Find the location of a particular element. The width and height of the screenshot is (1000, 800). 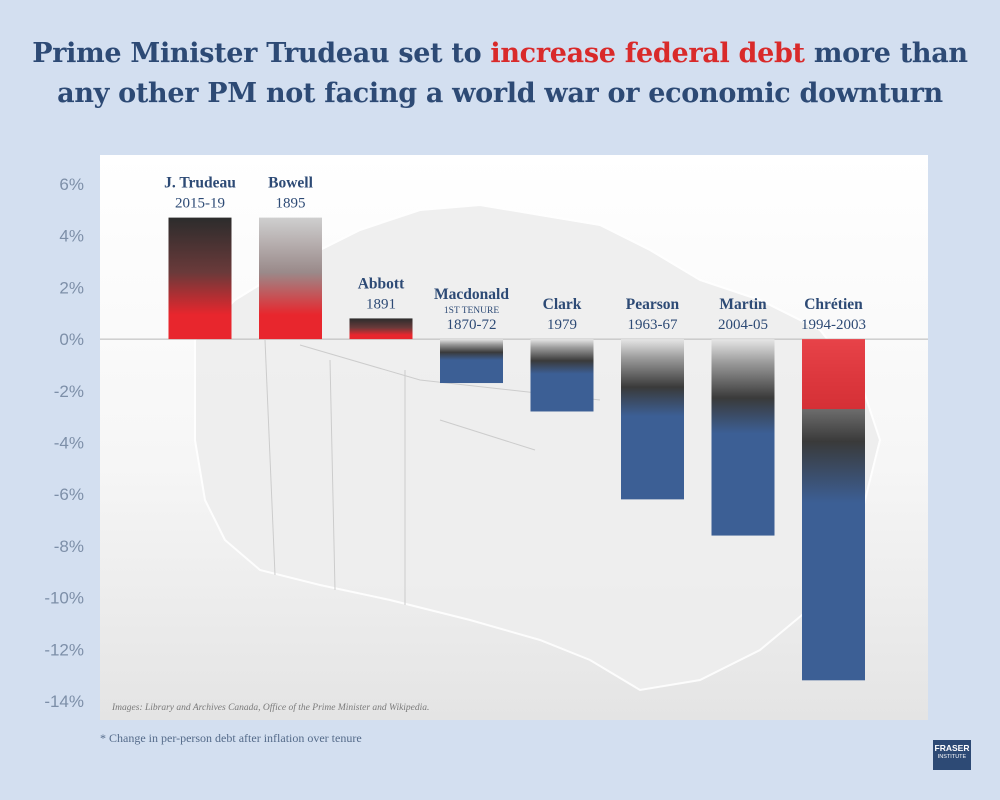

bar-abbott is located at coordinates (381, 329).